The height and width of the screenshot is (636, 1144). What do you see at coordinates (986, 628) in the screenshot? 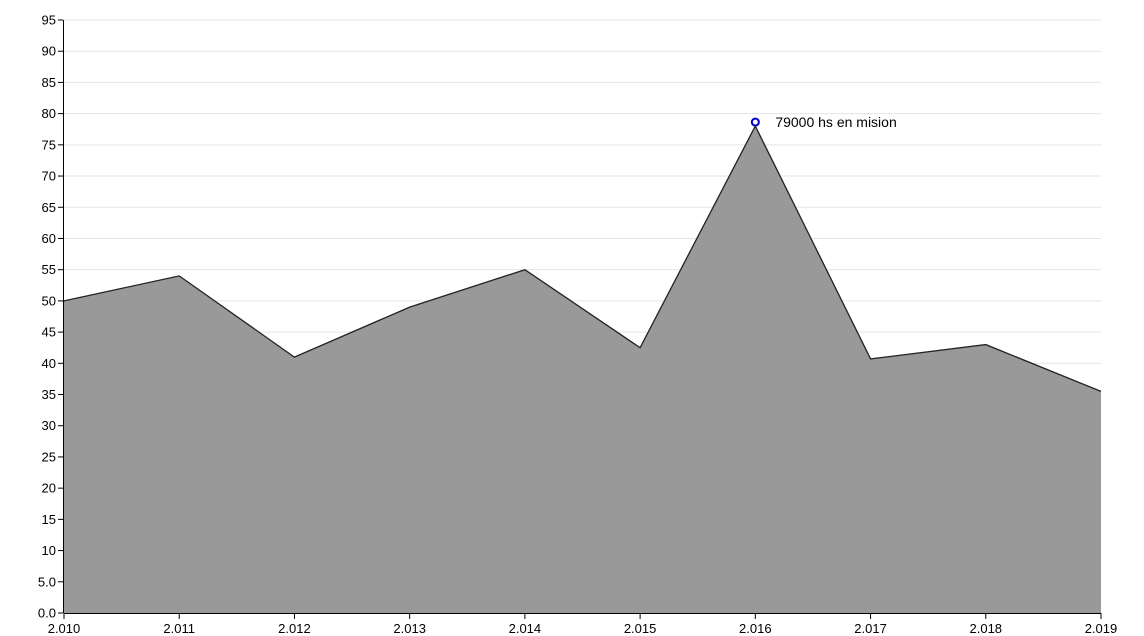
I see `x-tick-label: 2.018` at bounding box center [986, 628].